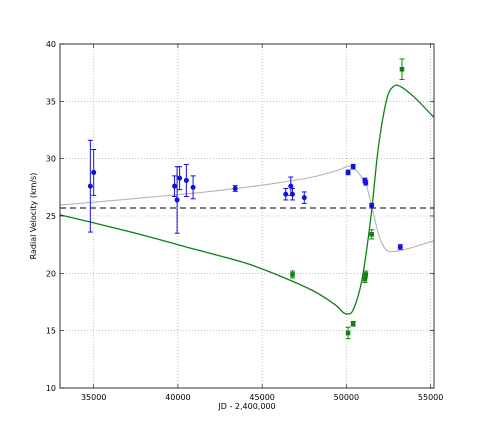  Describe the element at coordinates (51, 216) in the screenshot. I see `y-tick-label: 25` at that location.